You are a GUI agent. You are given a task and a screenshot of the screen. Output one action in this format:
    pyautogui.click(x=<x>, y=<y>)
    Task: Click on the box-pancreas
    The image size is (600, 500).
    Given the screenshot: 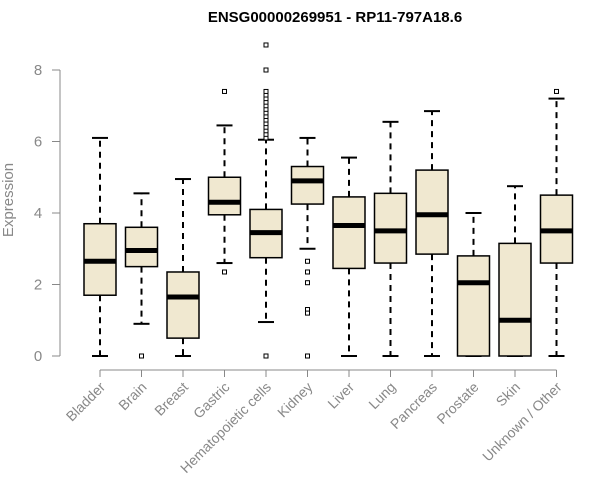 What is the action you would take?
    pyautogui.click(x=432, y=233)
    